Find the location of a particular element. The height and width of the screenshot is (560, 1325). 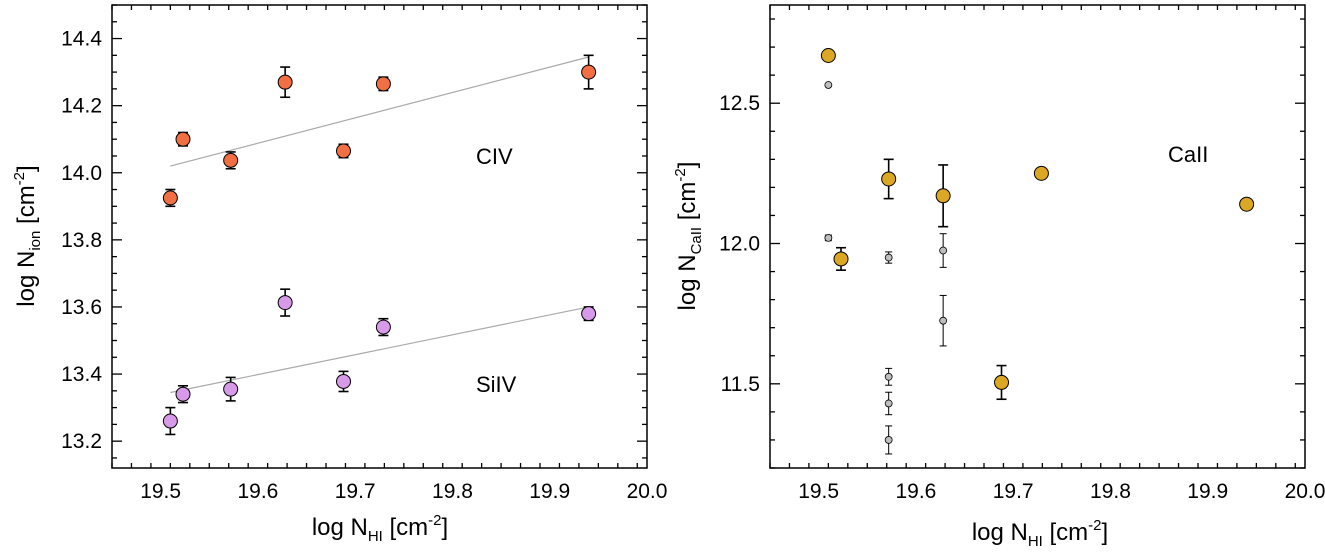

siiv-label: SiIV is located at coordinates (496, 384).